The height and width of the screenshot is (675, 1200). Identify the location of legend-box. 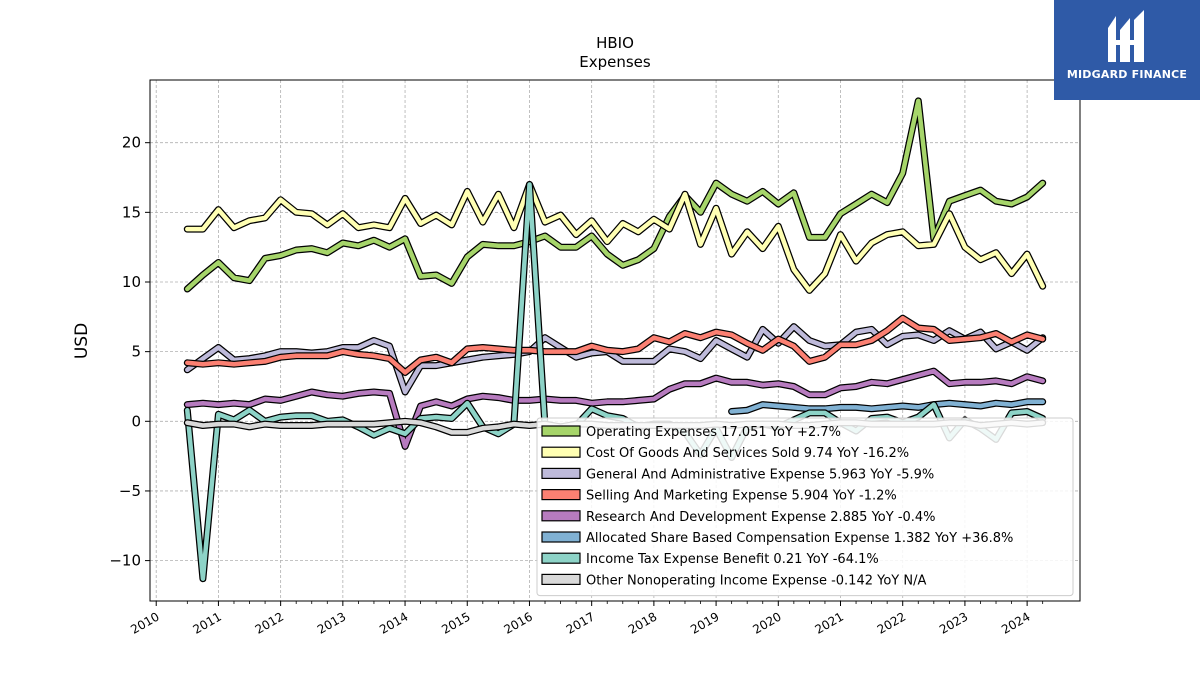
(805, 507).